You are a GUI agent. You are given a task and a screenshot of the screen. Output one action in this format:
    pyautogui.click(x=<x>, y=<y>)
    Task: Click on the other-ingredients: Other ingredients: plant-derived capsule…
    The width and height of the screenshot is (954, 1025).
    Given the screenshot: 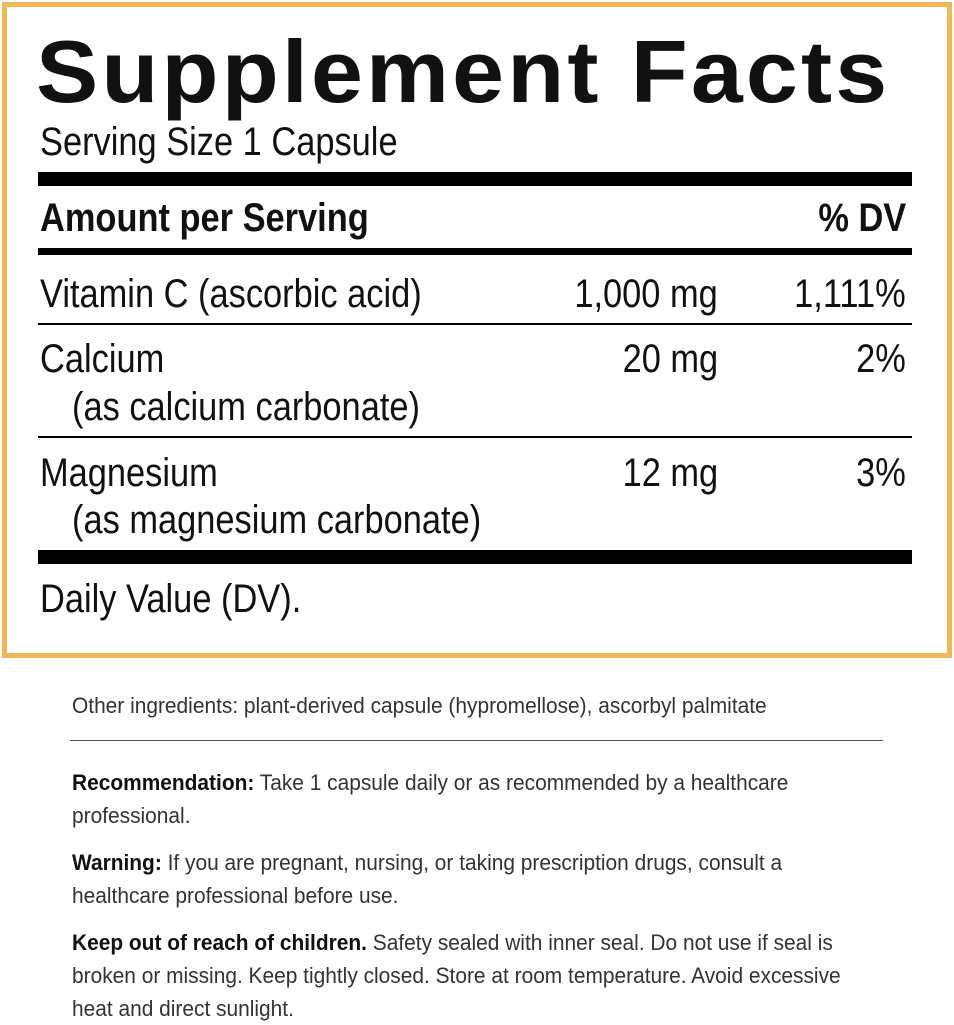 What is the action you would take?
    pyautogui.click(x=419, y=705)
    